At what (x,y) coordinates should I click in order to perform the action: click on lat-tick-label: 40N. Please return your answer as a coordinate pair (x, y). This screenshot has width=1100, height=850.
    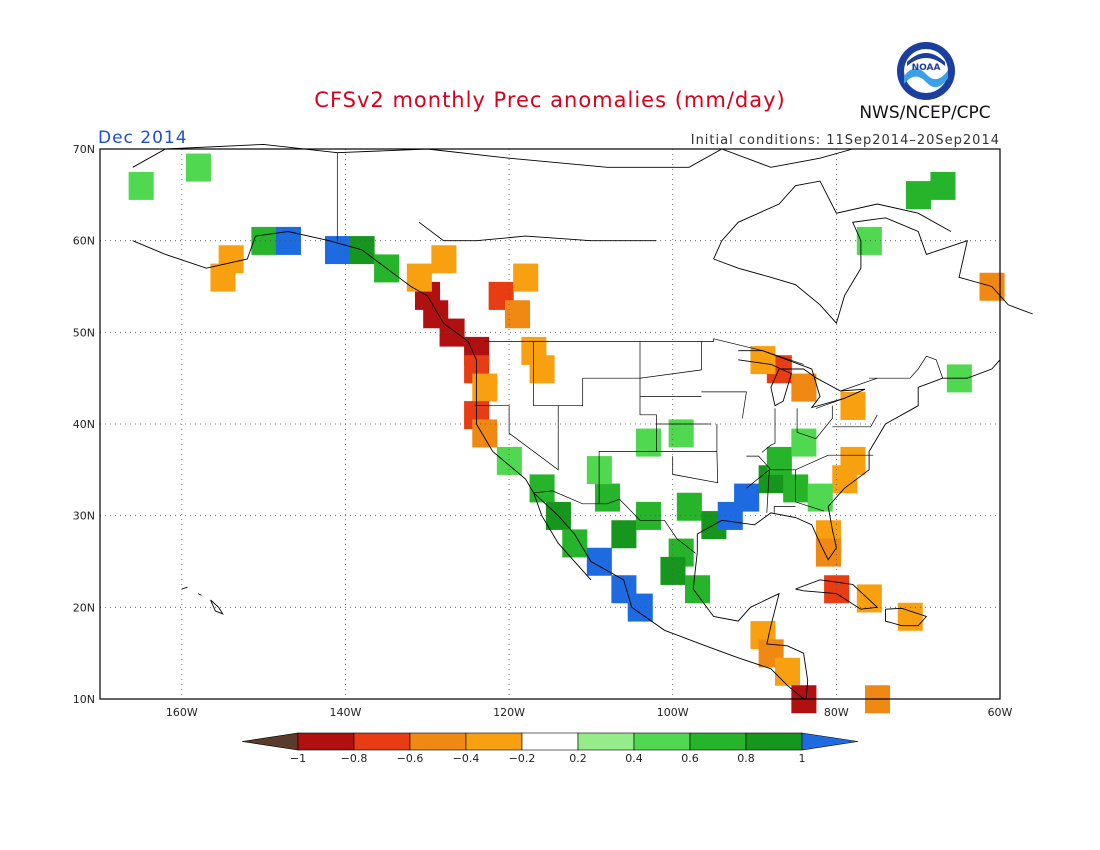
    Looking at the image, I should click on (84, 424).